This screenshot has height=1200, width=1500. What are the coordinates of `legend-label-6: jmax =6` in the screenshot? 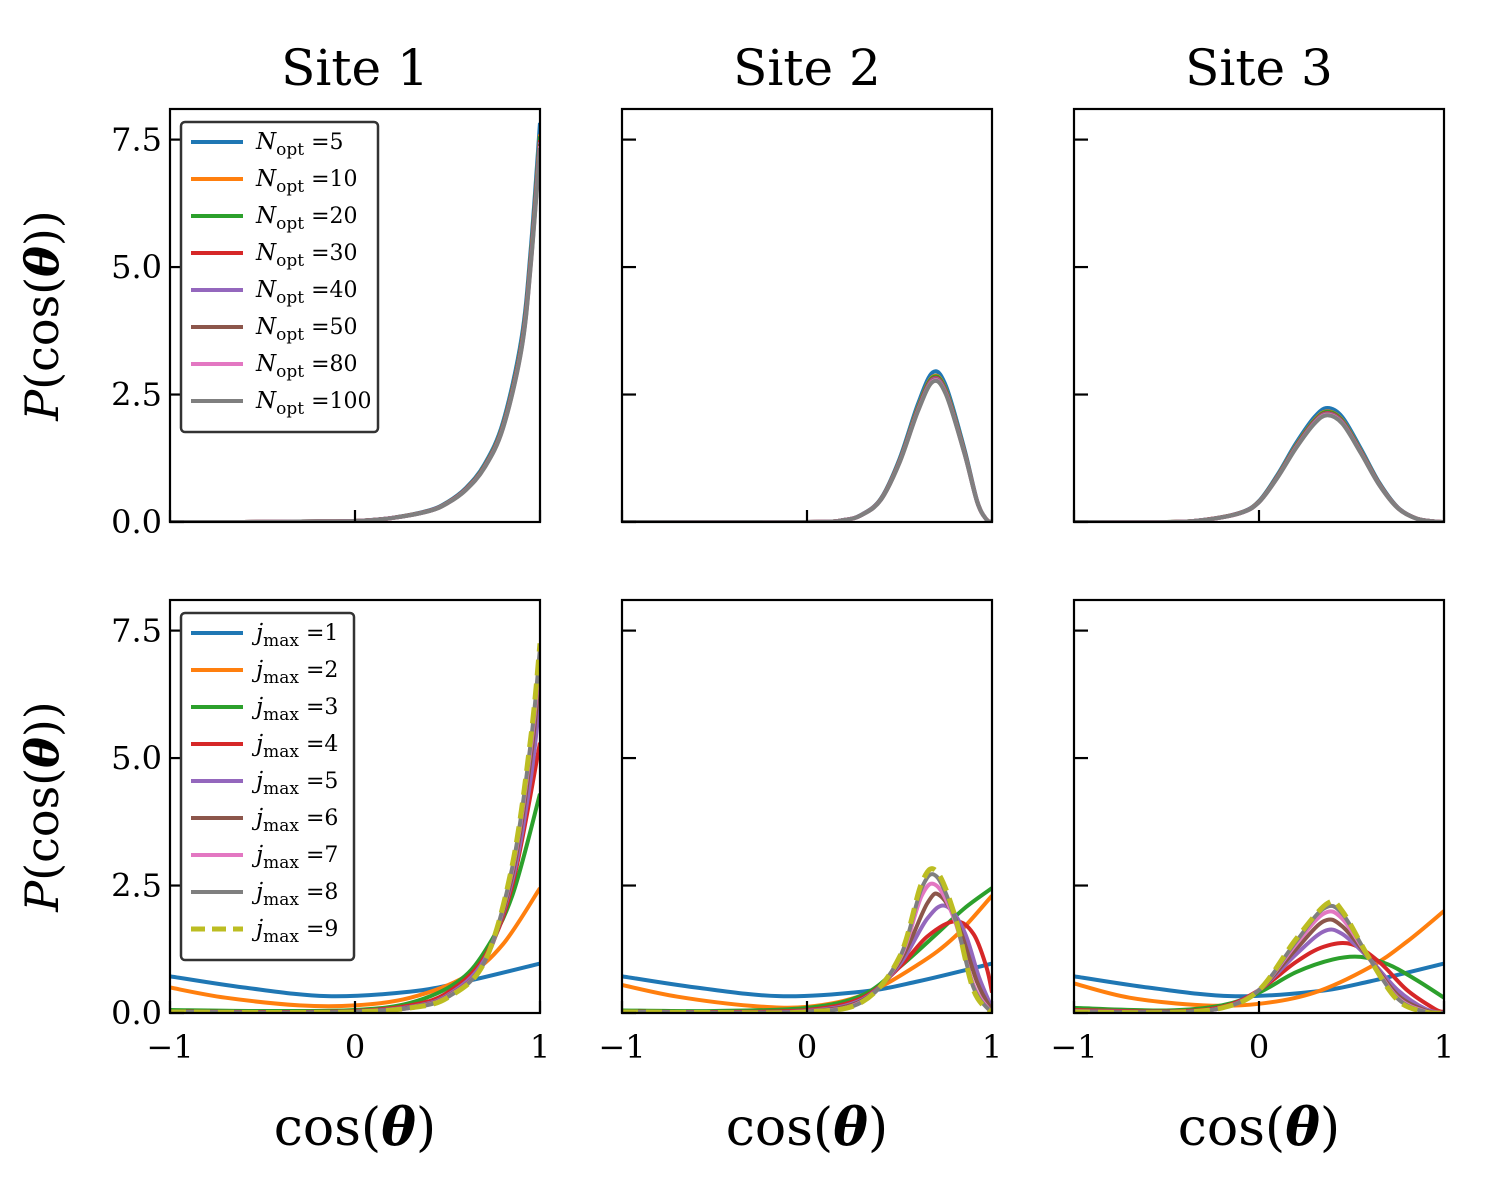 It's located at (294, 820).